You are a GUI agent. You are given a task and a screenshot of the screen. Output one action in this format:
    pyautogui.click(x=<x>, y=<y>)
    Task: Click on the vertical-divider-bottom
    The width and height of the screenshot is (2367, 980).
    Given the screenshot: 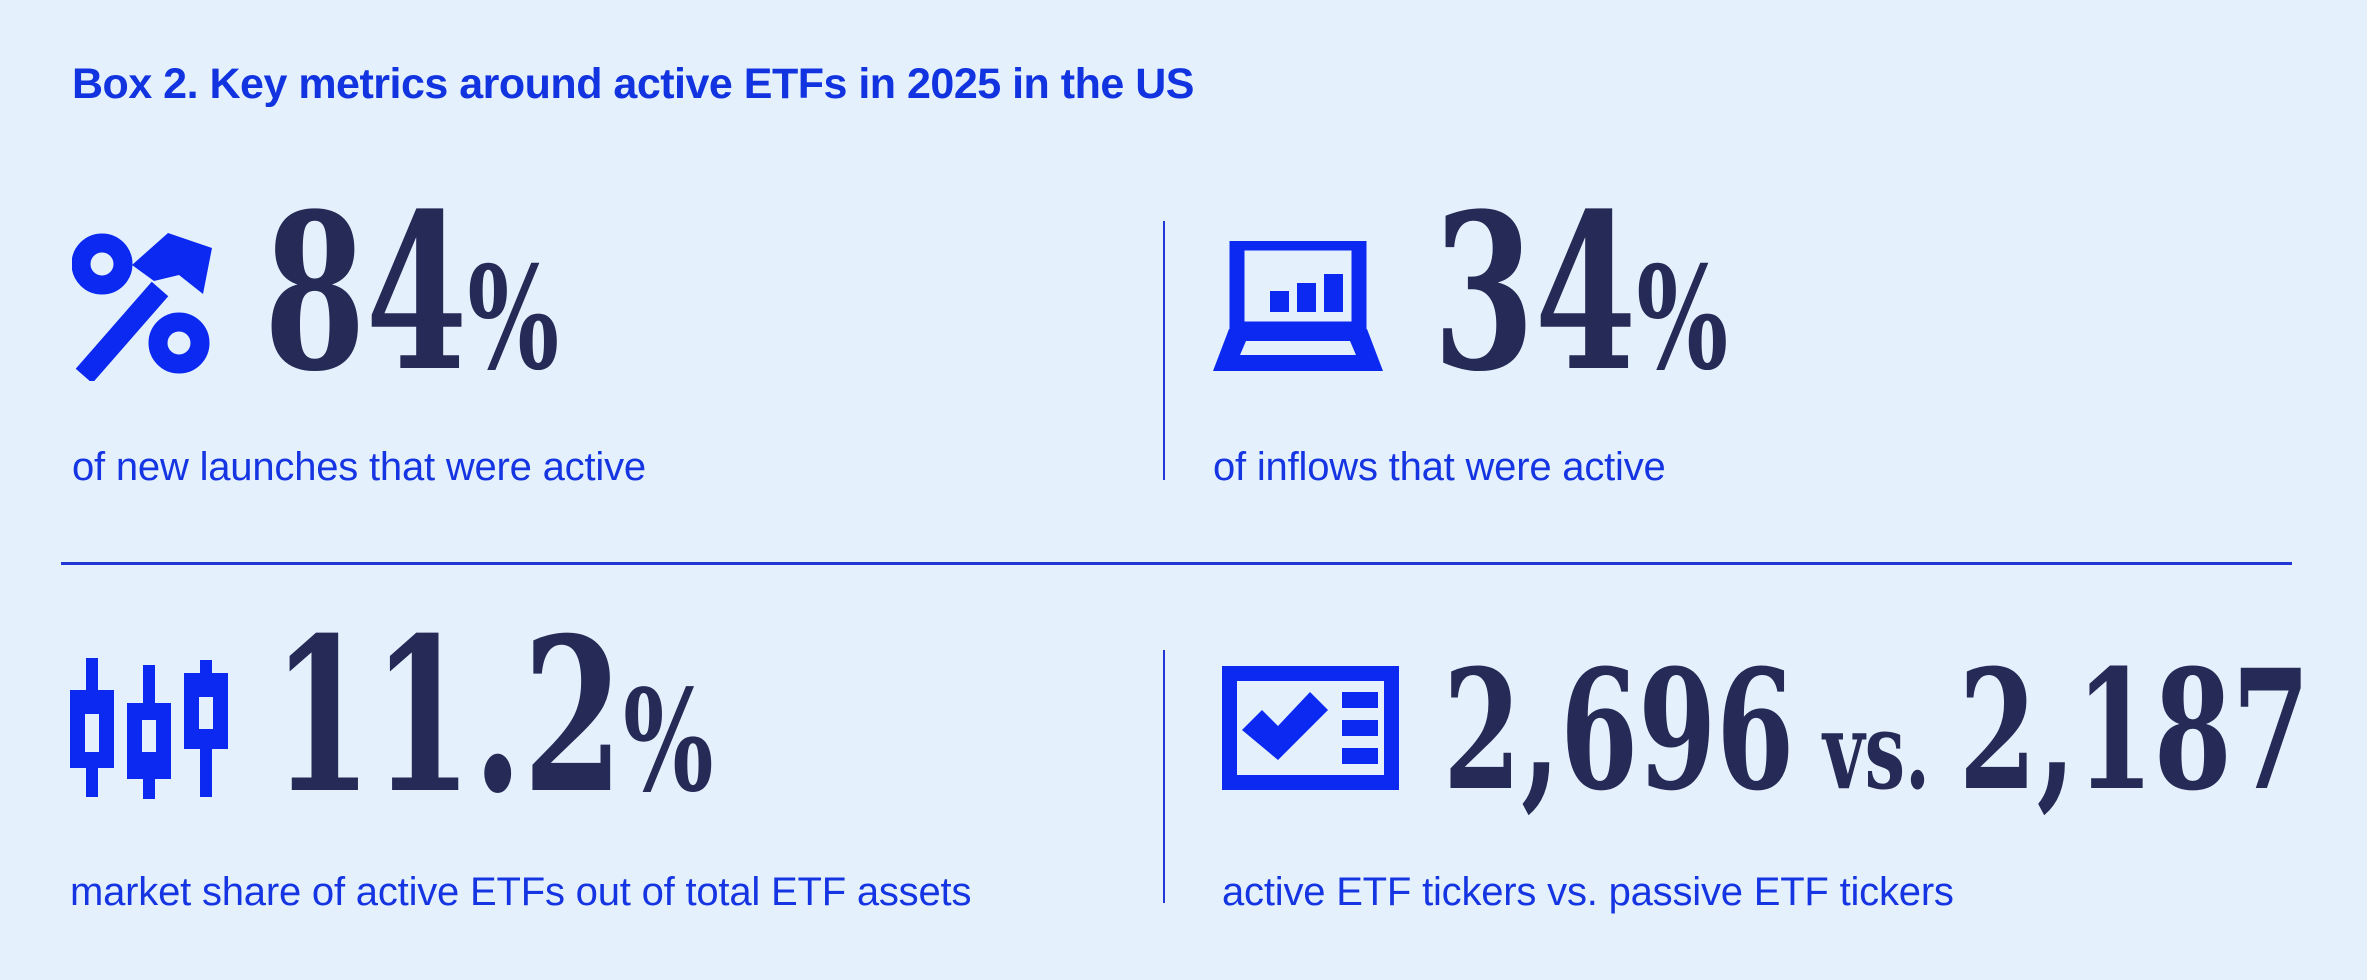 What is the action you would take?
    pyautogui.click(x=1164, y=776)
    